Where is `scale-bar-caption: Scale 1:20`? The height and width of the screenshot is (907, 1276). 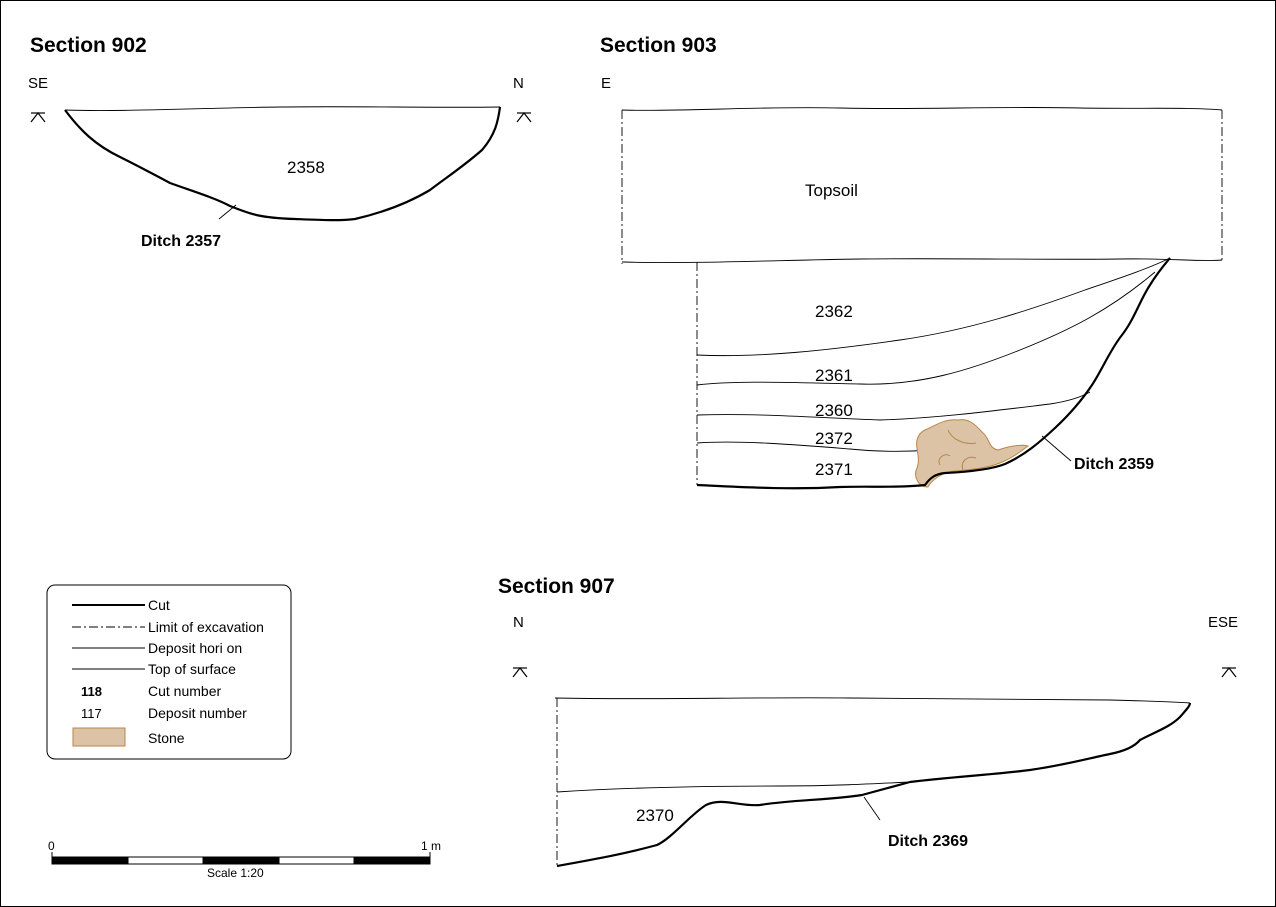
scale-bar-caption: Scale 1:20 is located at coordinates (235, 873).